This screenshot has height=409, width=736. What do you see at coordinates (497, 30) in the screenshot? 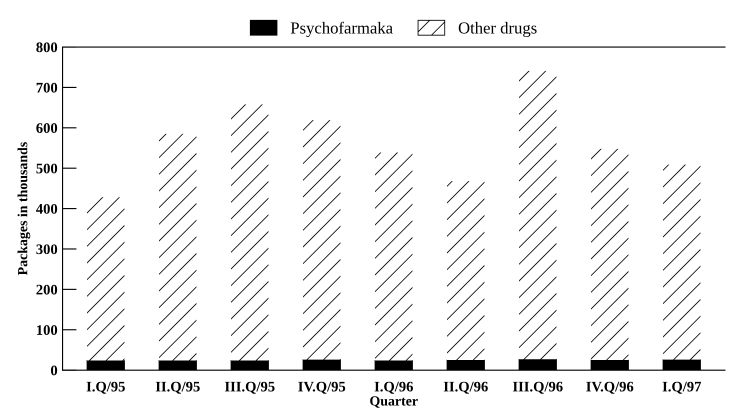
I see `legend-label: Other drugs` at bounding box center [497, 30].